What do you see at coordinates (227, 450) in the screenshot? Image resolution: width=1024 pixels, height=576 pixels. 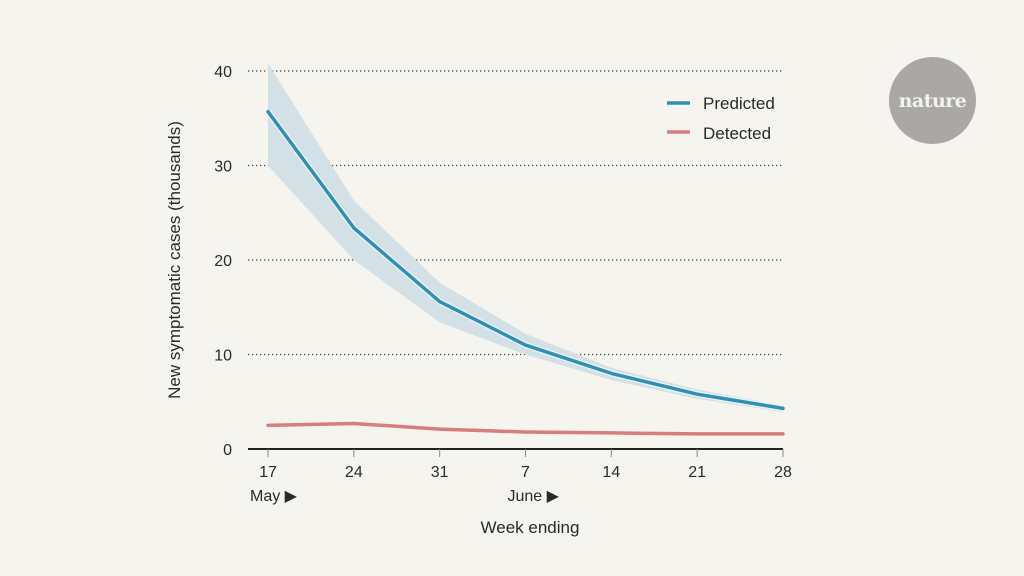 I see `y-tick-label: 0` at bounding box center [227, 450].